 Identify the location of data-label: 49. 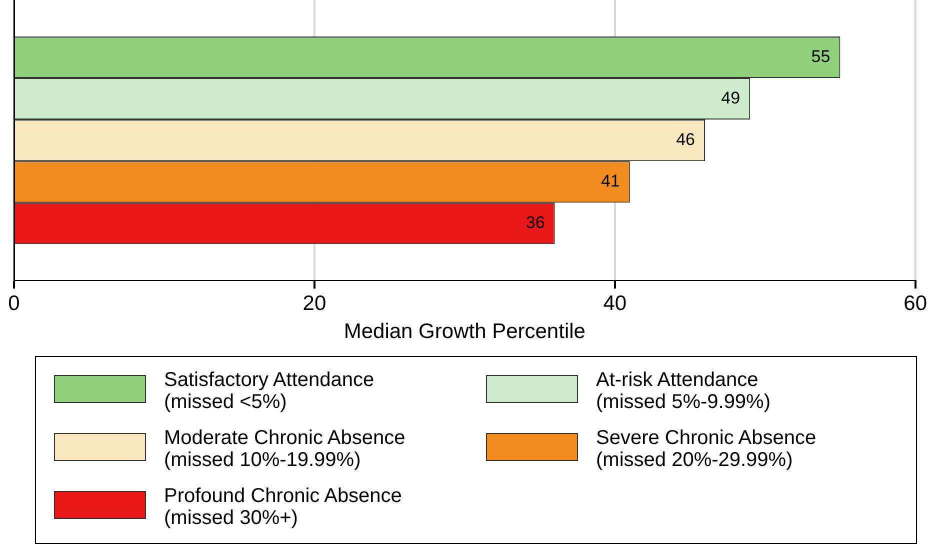
(730, 98).